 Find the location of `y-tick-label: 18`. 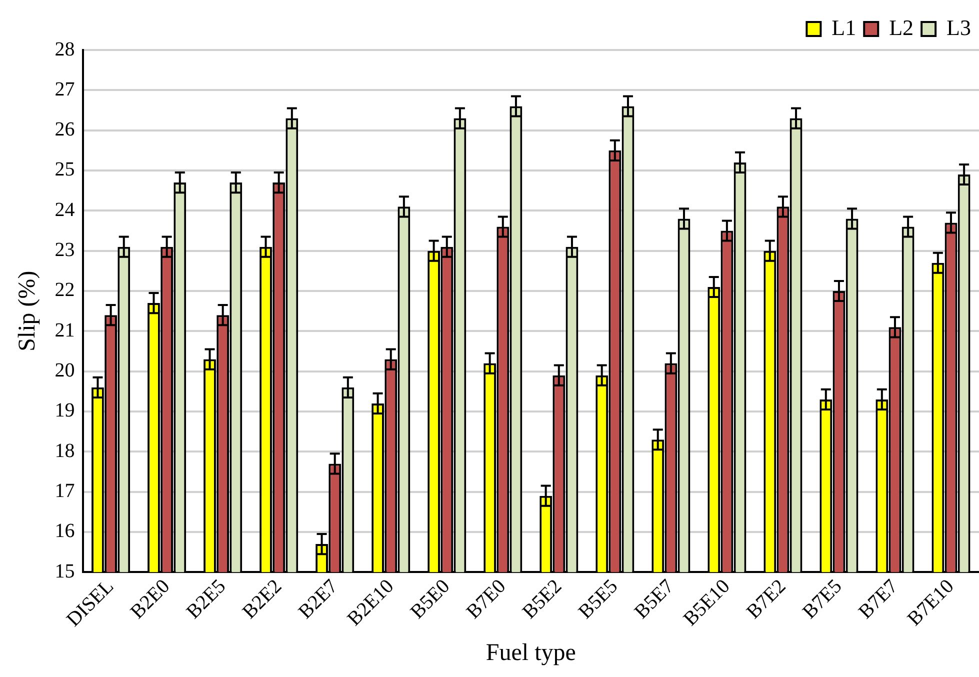

y-tick-label: 18 is located at coordinates (64, 451).